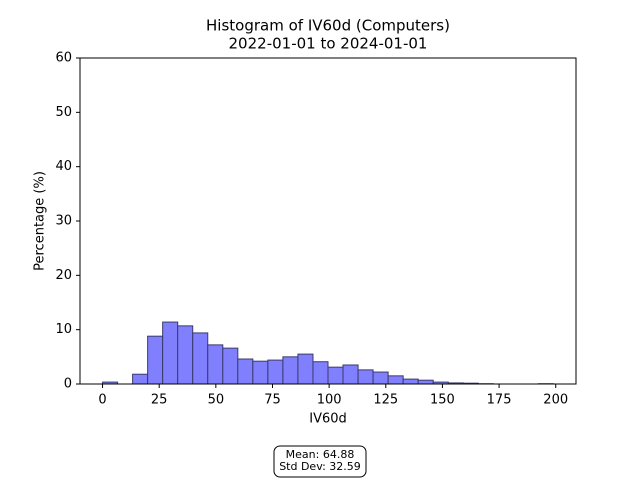 This screenshot has height=480, width=640. I want to click on chart-subtitle: 2022-01-01 to 2024-01-01, so click(328, 44).